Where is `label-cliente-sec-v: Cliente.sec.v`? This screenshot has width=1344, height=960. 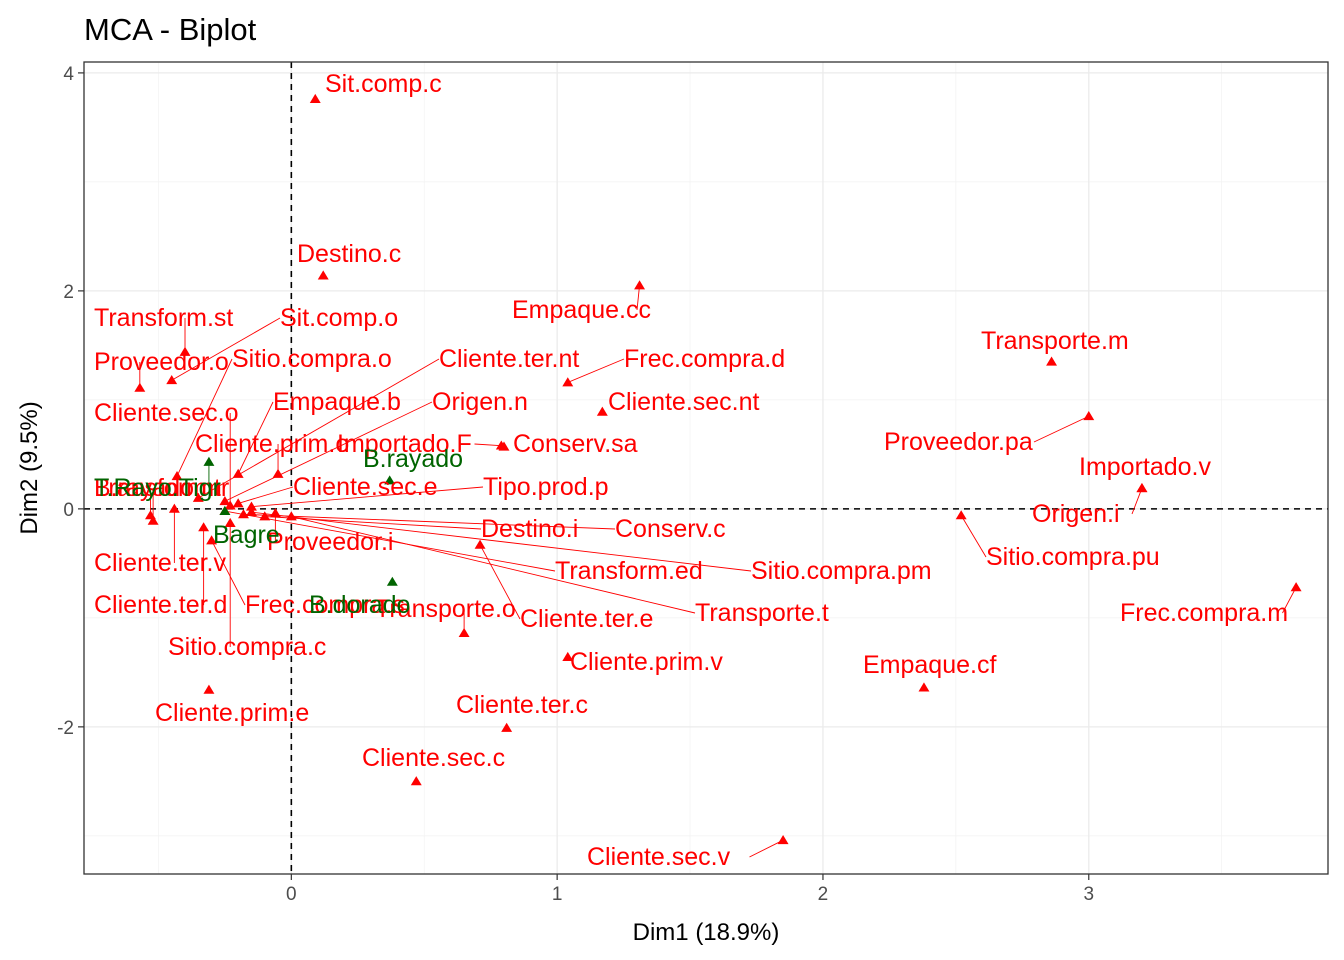 label-cliente-sec-v: Cliente.sec.v is located at coordinates (659, 857).